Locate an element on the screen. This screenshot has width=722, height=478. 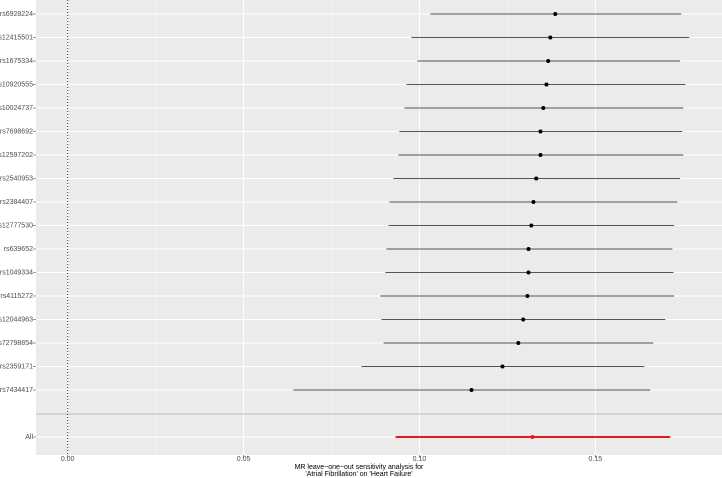
y-tick-label: rs10920555 is located at coordinates (16, 84).